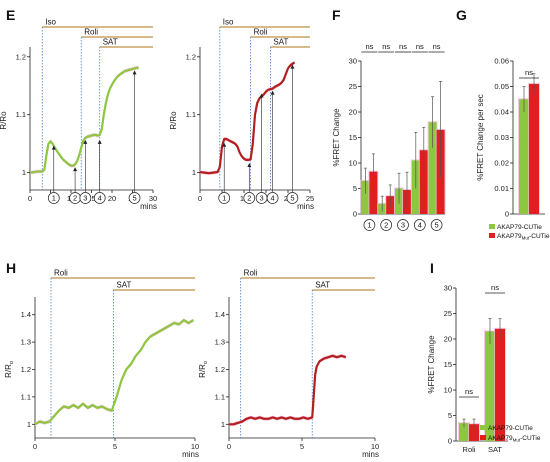  I want to click on legend-label-mut-main: AKAP79, so click(509, 236).